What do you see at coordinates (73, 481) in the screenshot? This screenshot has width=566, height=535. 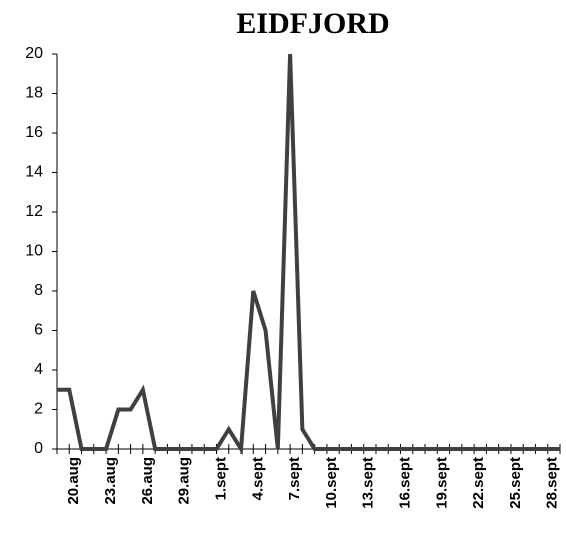 I see `x-tick-label: 20.aug` at bounding box center [73, 481].